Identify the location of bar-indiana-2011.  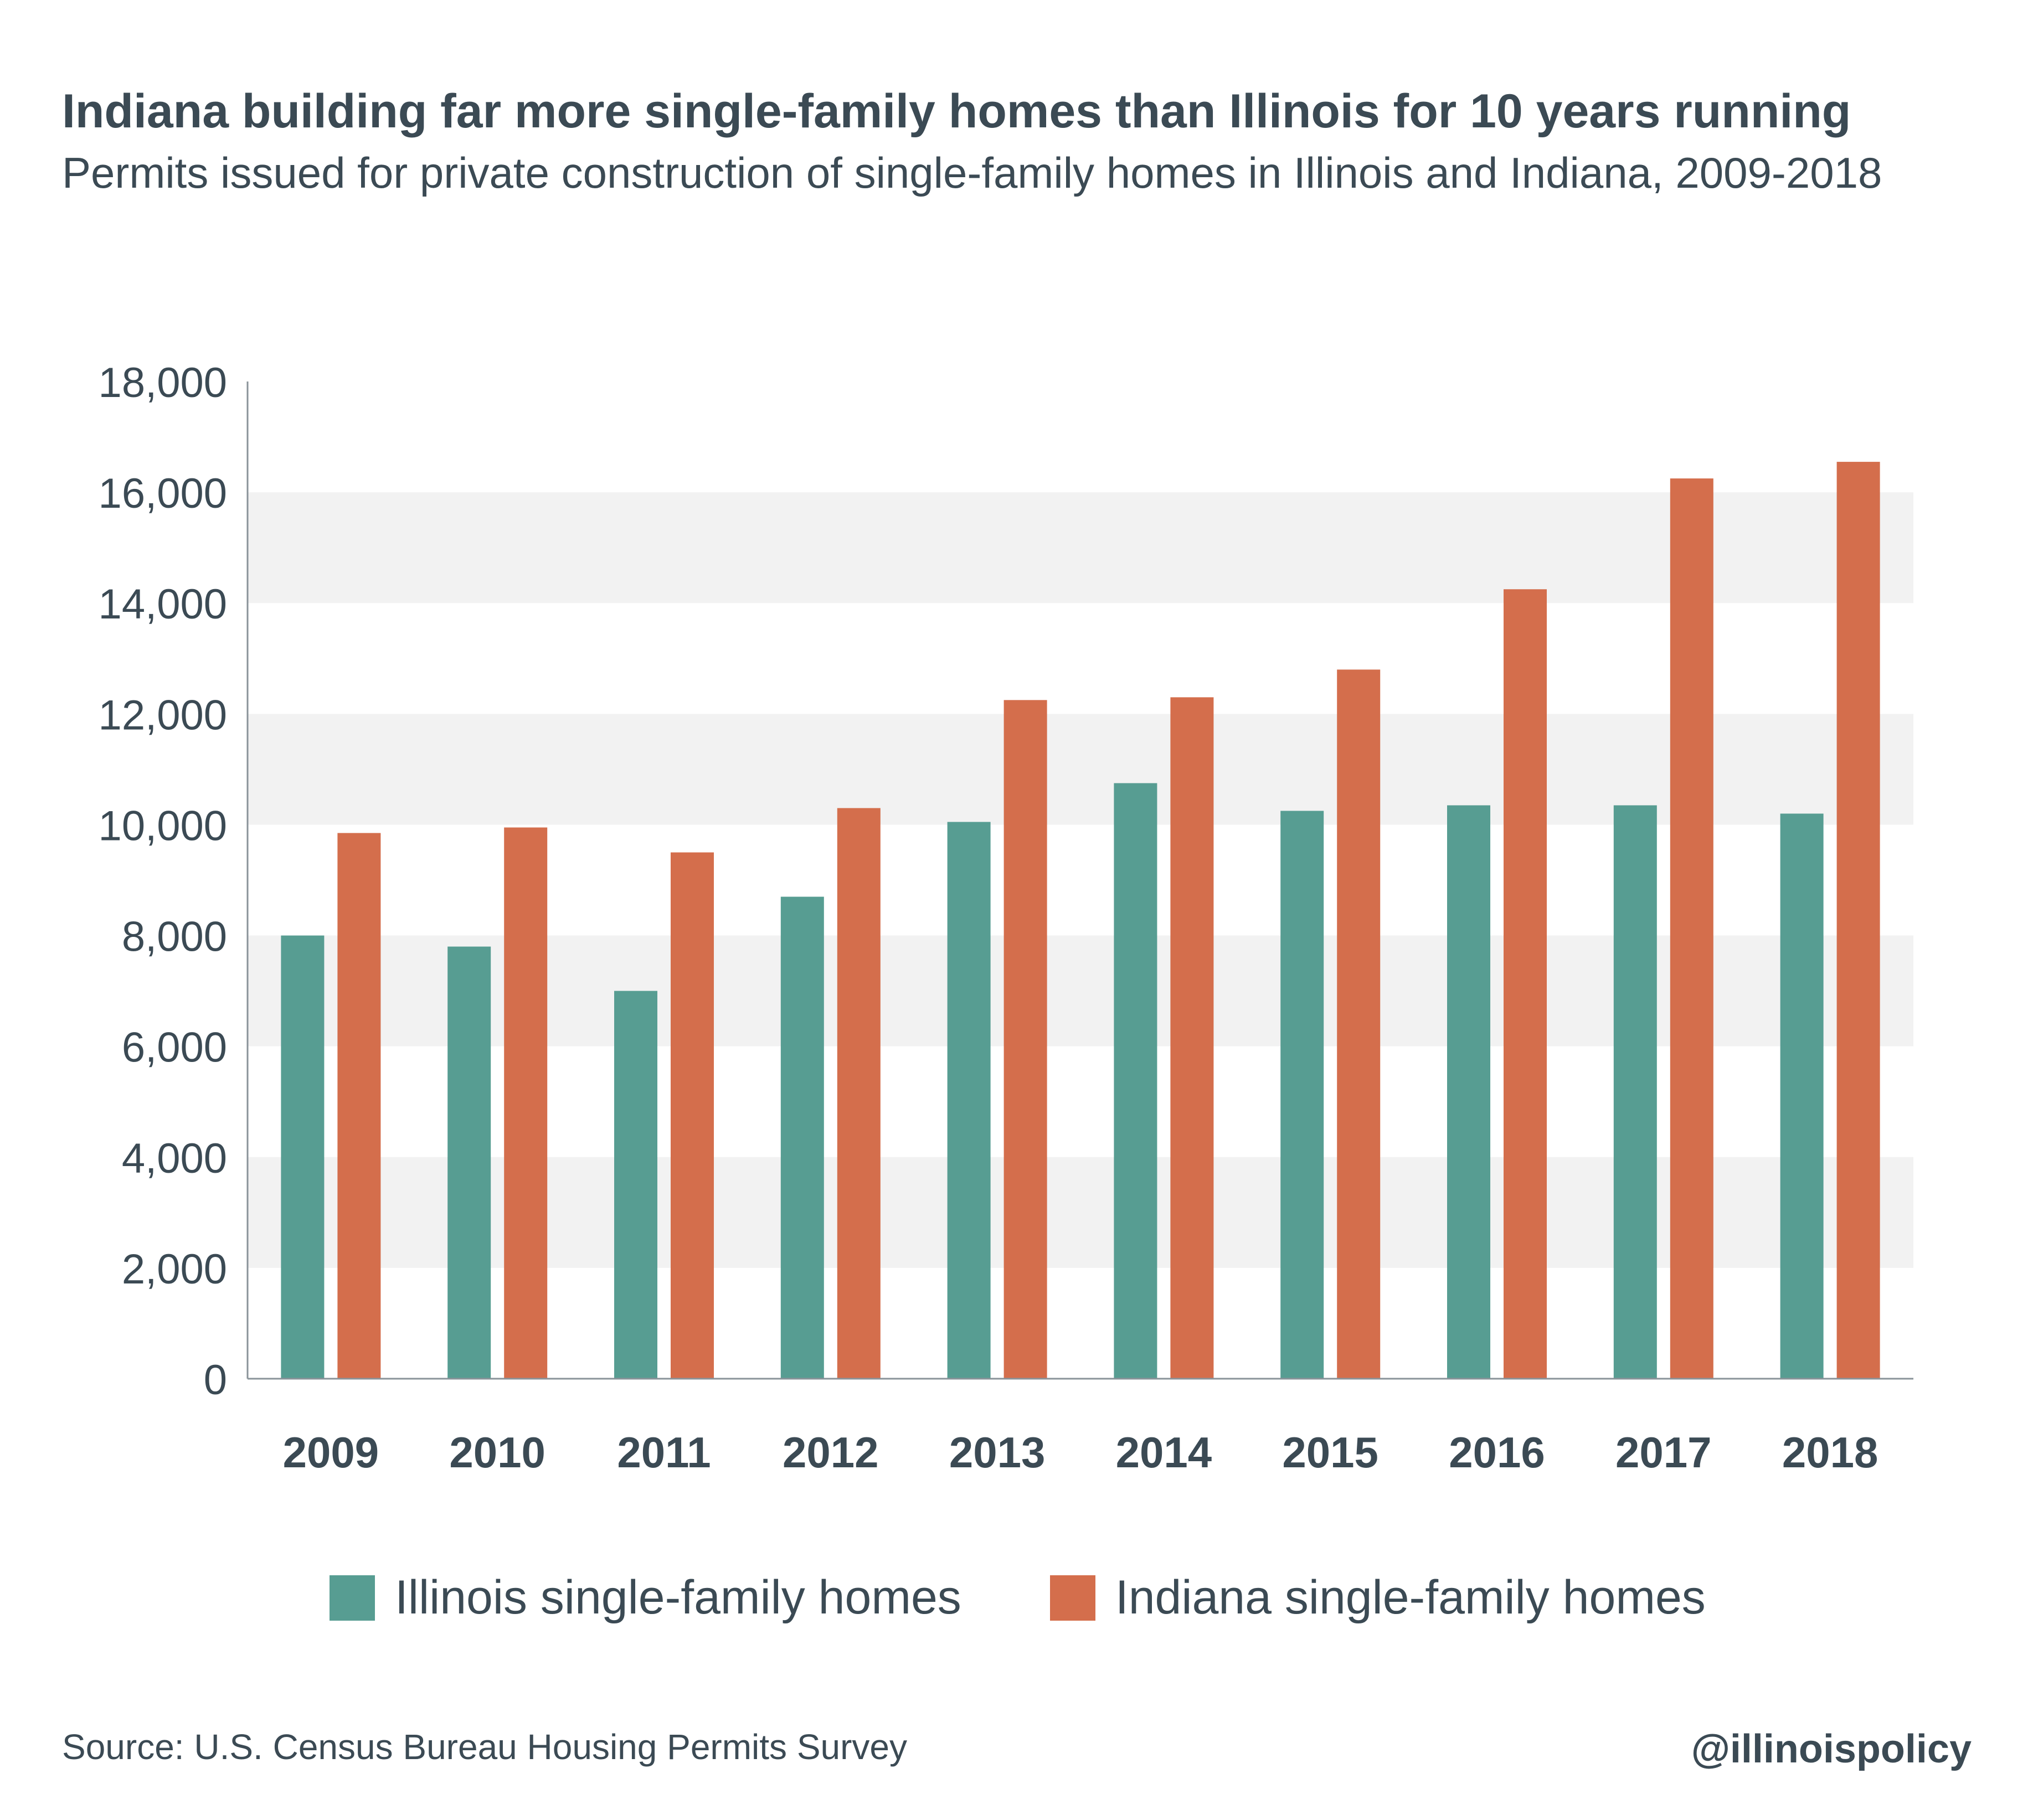
(693, 1115).